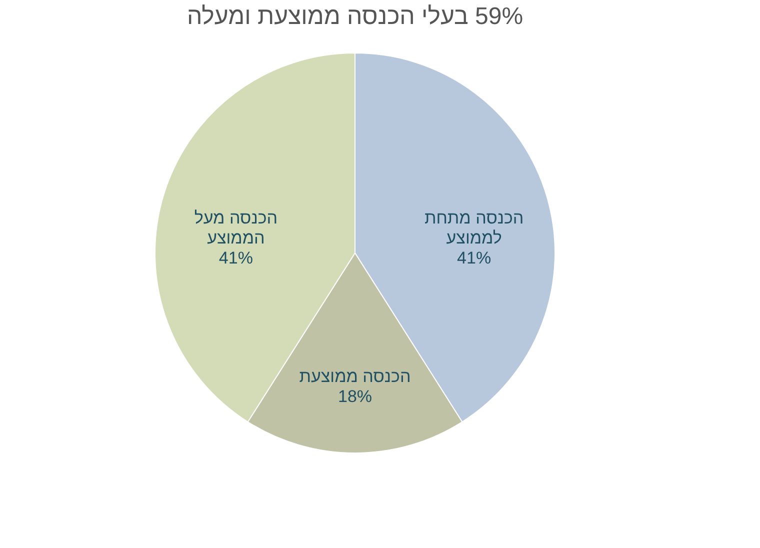 Image resolution: width=760 pixels, height=548 pixels. What do you see at coordinates (355, 16) in the screenshot?
I see `chart-title: 59% בעלי הכנסה ממוצעת ומעלה` at bounding box center [355, 16].